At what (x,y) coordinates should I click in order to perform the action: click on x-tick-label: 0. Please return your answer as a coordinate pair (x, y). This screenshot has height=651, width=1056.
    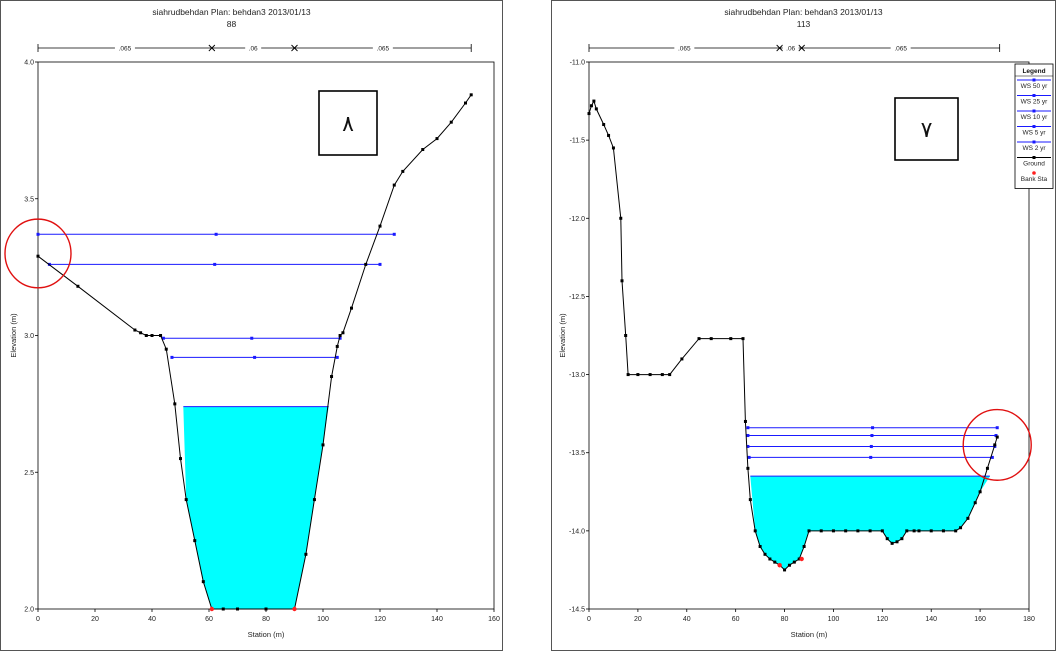
    Looking at the image, I should click on (589, 619).